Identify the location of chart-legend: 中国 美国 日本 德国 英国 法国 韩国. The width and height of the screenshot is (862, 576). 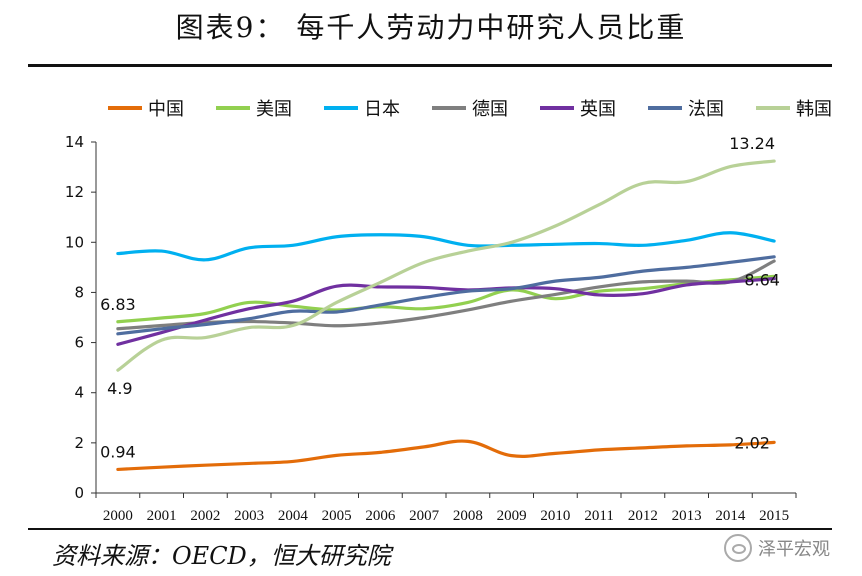
(470, 109).